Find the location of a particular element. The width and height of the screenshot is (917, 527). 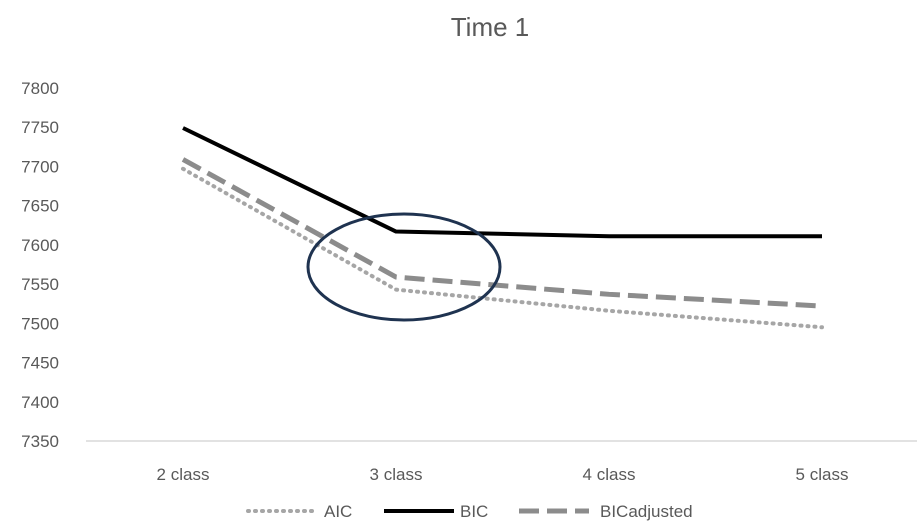

y-axis-tick-labels: 7800 7750 7700 7650 7600 7550 7500 7450 7400 7350 is located at coordinates (40, 265).